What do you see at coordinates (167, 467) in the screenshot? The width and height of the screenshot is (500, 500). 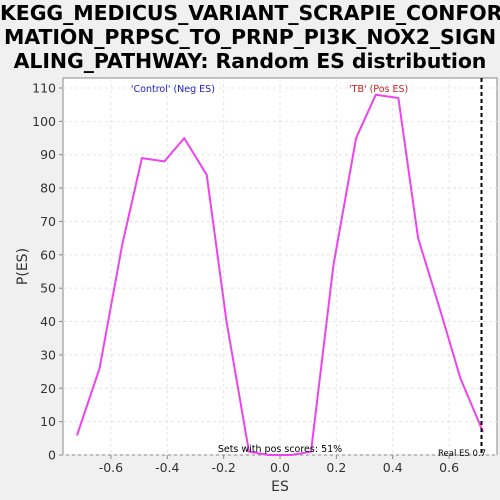 I see `x-tick-label: -0.4` at bounding box center [167, 467].